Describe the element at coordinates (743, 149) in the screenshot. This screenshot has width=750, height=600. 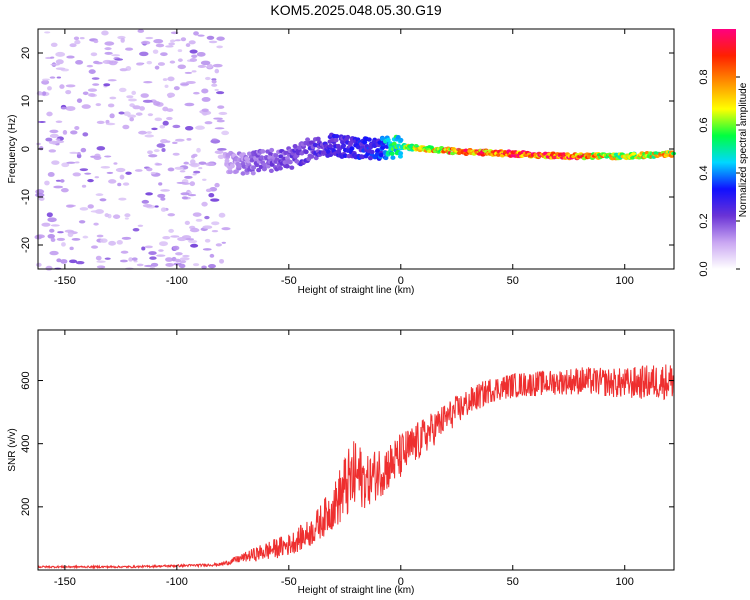
I see `colorbar-label: Normalized spectral amplitude` at that location.